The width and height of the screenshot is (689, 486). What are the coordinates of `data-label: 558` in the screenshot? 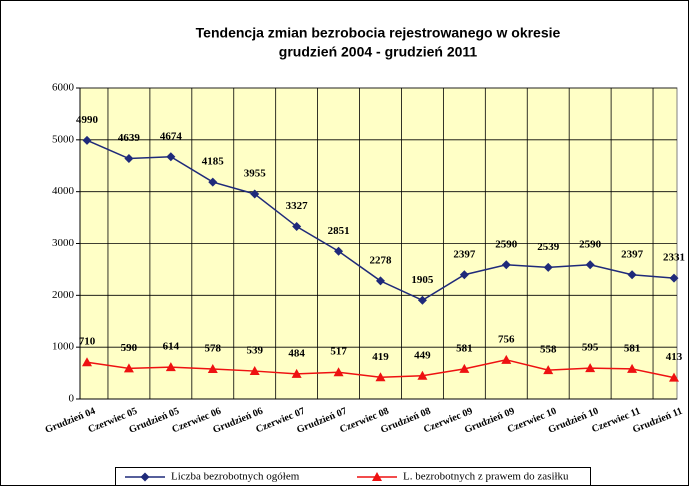 It's located at (548, 350).